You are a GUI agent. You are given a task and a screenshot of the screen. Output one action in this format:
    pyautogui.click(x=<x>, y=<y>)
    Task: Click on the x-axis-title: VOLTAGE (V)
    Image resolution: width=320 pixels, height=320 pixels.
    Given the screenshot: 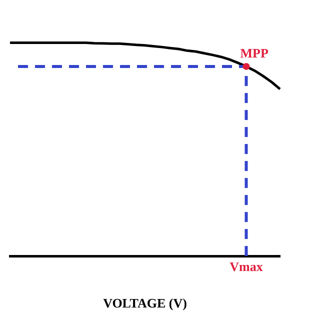 What is the action you would take?
    pyautogui.click(x=145, y=303)
    